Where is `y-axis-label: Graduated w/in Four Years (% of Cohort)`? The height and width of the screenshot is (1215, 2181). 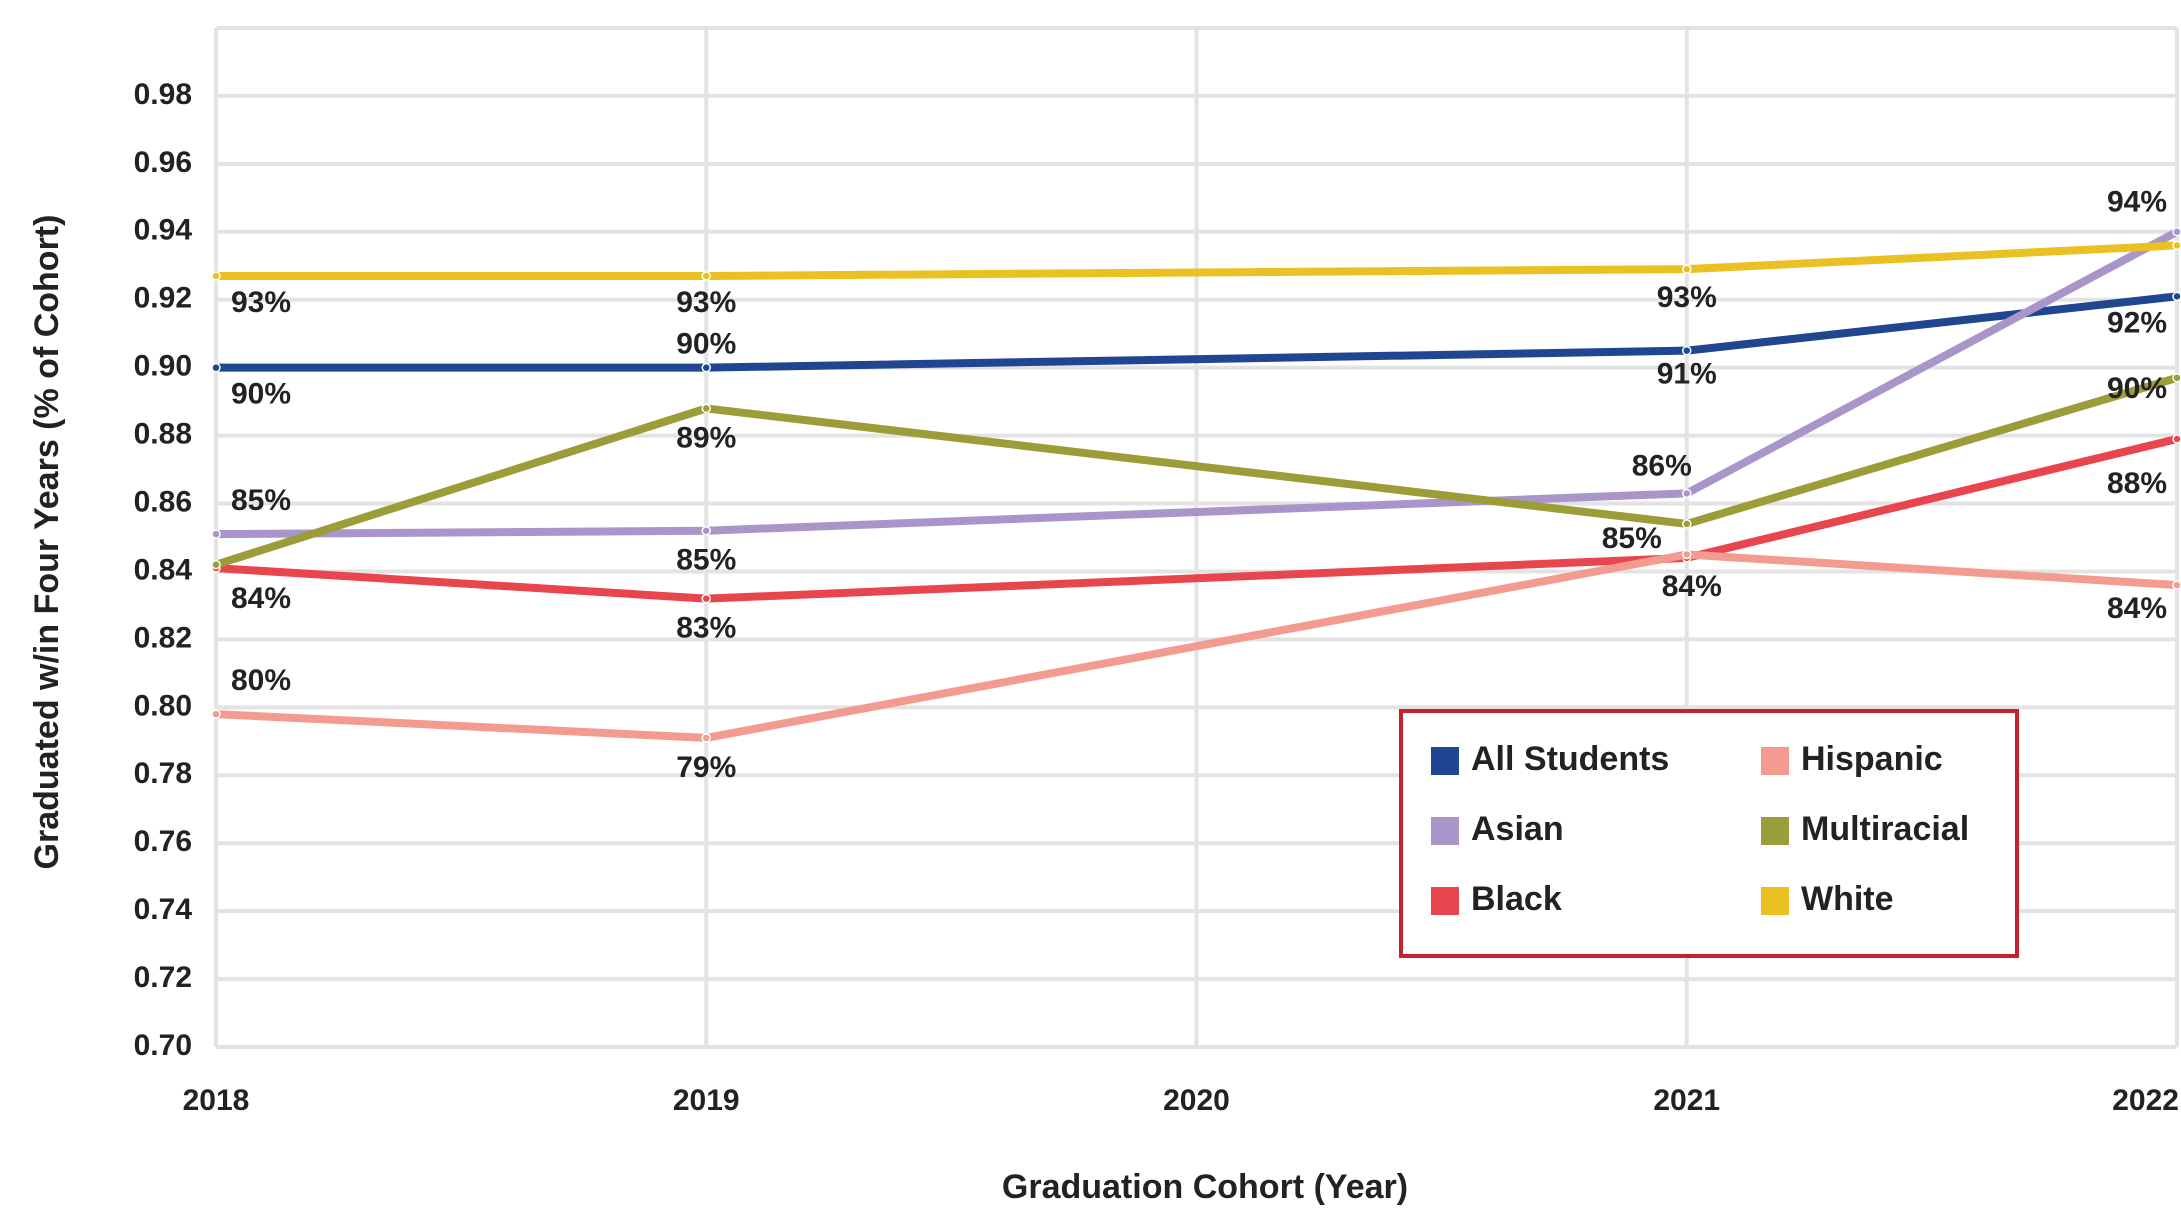 y-axis-label: Graduated w/in Four Years (% of Cohort) is located at coordinates (47, 542).